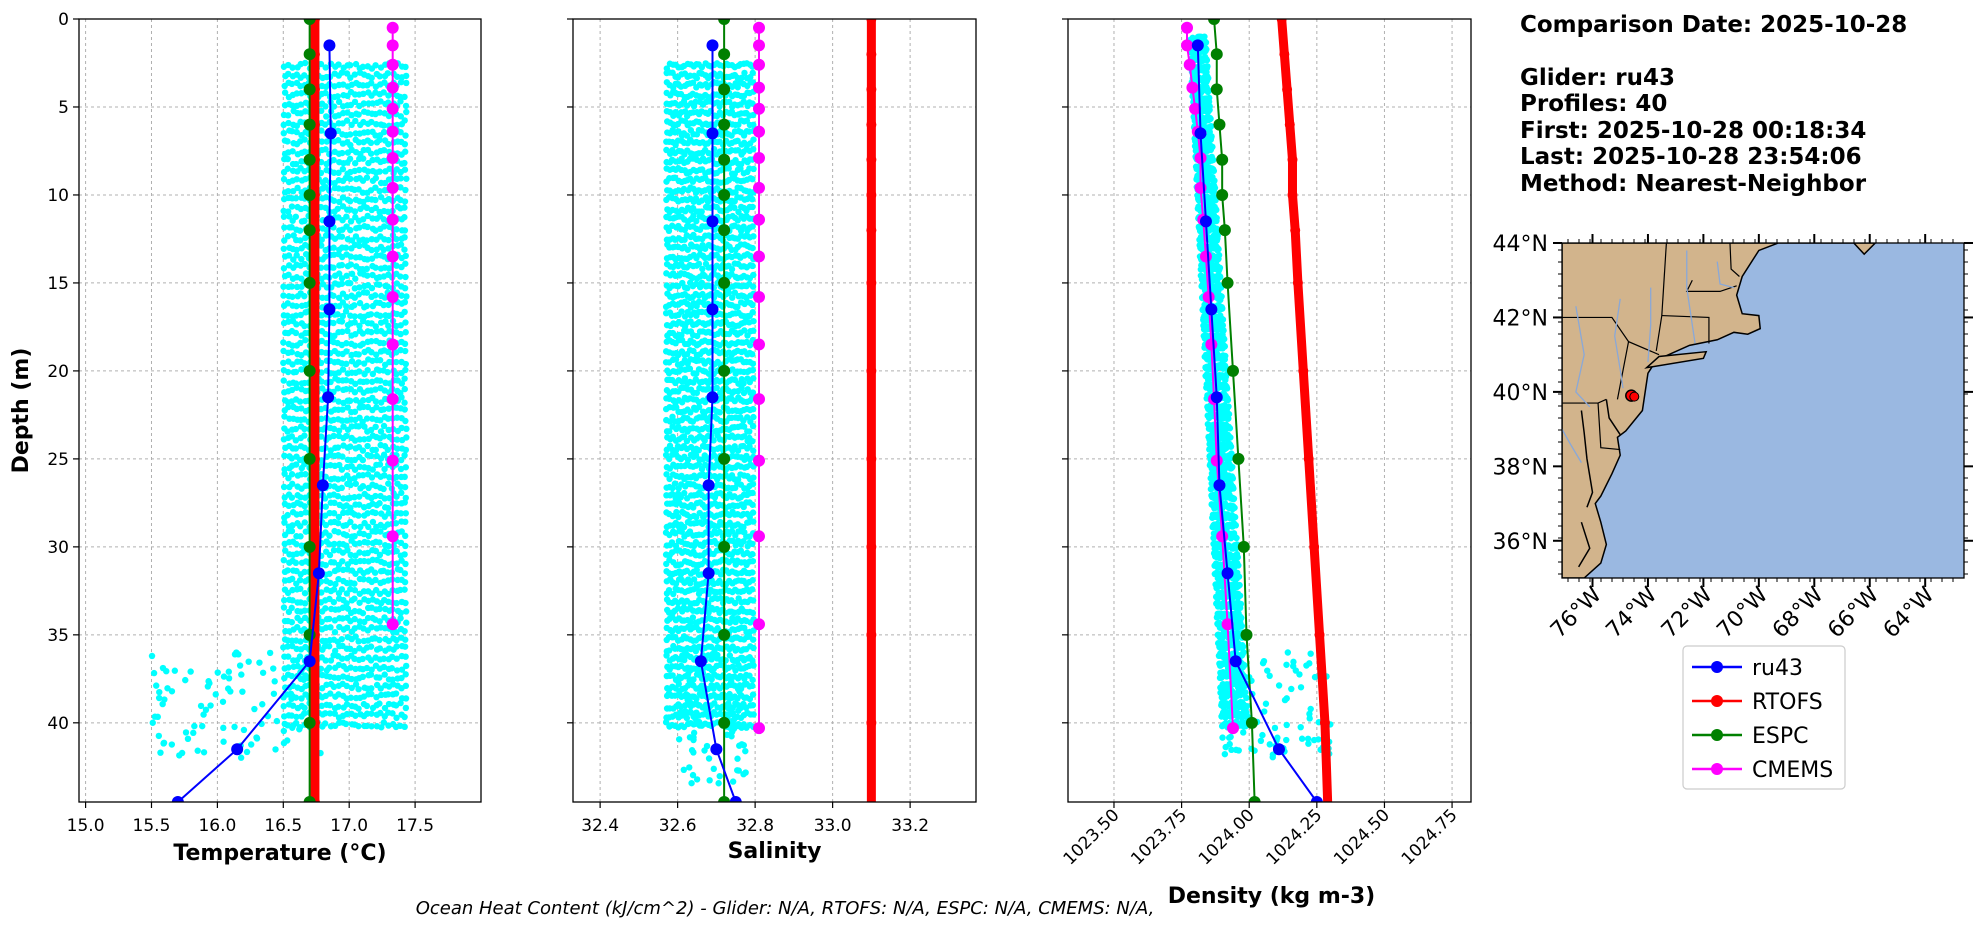 This screenshot has height=934, width=1978. What do you see at coordinates (217, 826) in the screenshot?
I see `x-tick-label: 16.0` at bounding box center [217, 826].